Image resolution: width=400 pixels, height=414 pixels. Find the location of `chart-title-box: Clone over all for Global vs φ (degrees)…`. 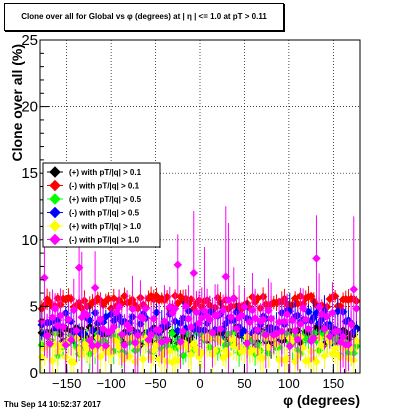

chart-title-box: Clone over all for Global vs φ (degrees)… is located at coordinates (144, 17).